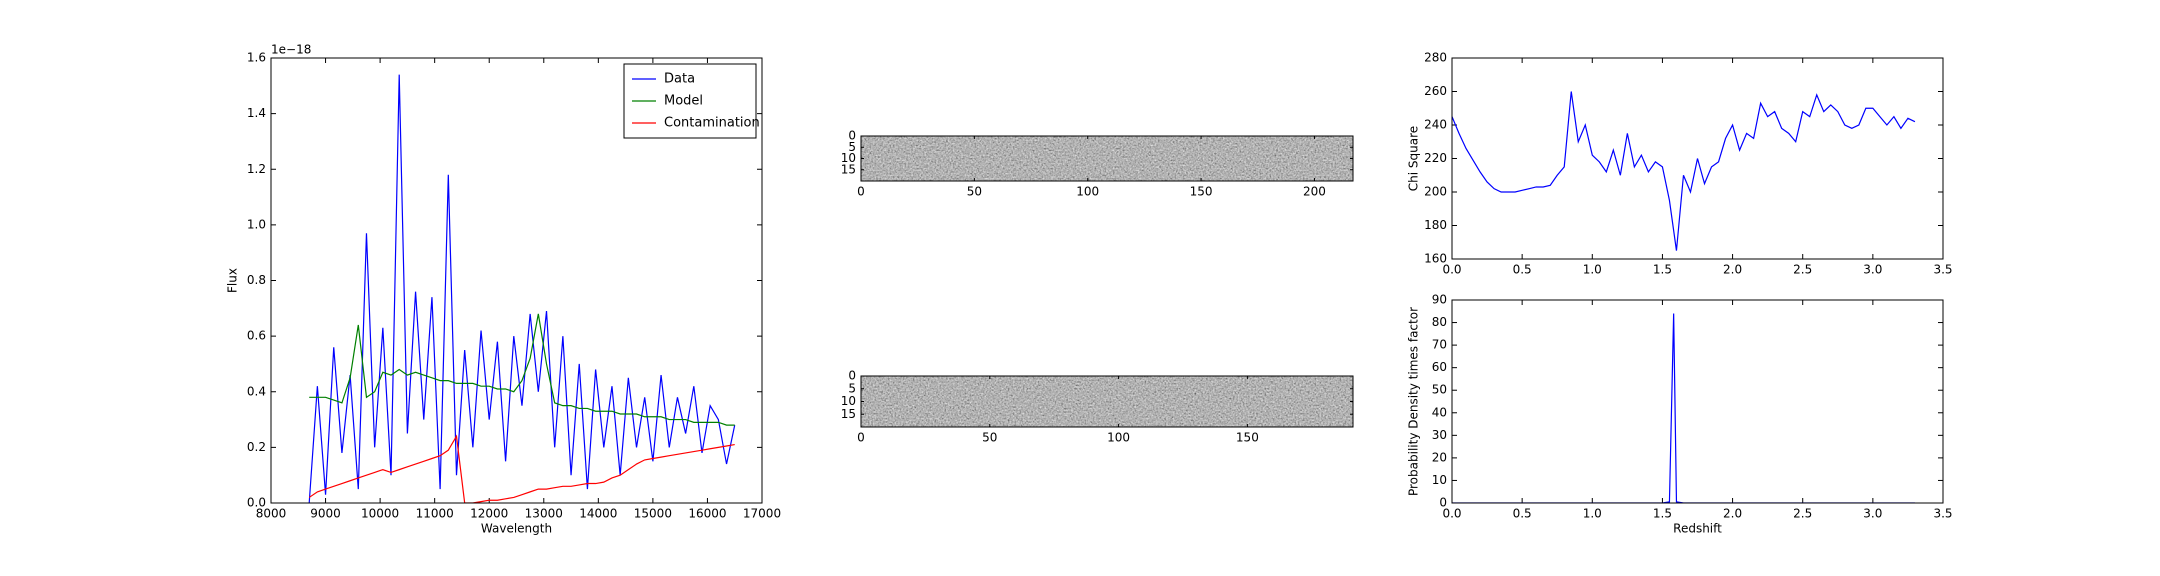  What do you see at coordinates (1435, 125) in the screenshot?
I see `y-tick-label: 240` at bounding box center [1435, 125].